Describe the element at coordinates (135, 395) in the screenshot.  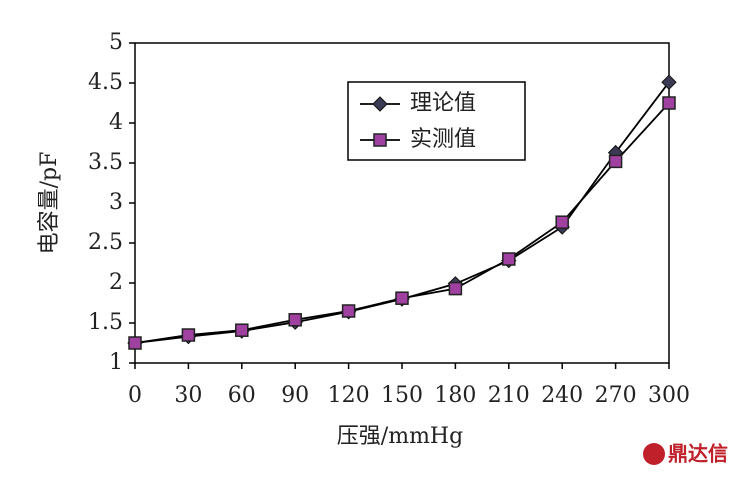
I see `x-tick-label: 0` at that location.